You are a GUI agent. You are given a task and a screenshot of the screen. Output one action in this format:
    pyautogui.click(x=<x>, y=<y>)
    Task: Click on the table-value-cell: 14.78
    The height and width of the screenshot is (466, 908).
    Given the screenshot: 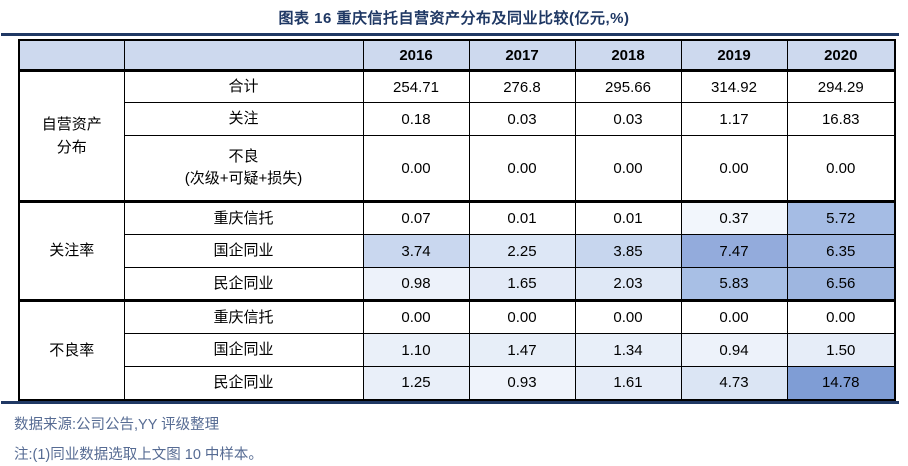 What is the action you would take?
    pyautogui.click(x=841, y=383)
    